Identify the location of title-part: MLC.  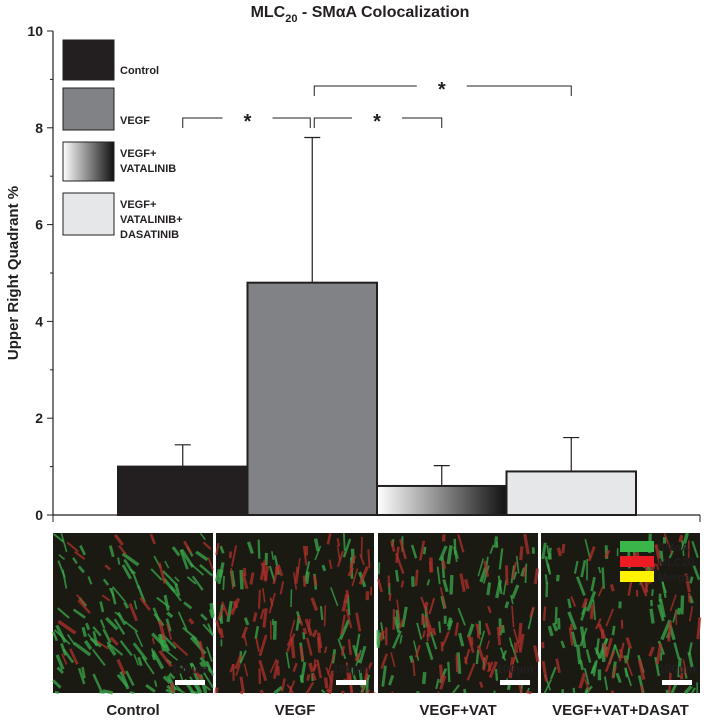
(268, 12).